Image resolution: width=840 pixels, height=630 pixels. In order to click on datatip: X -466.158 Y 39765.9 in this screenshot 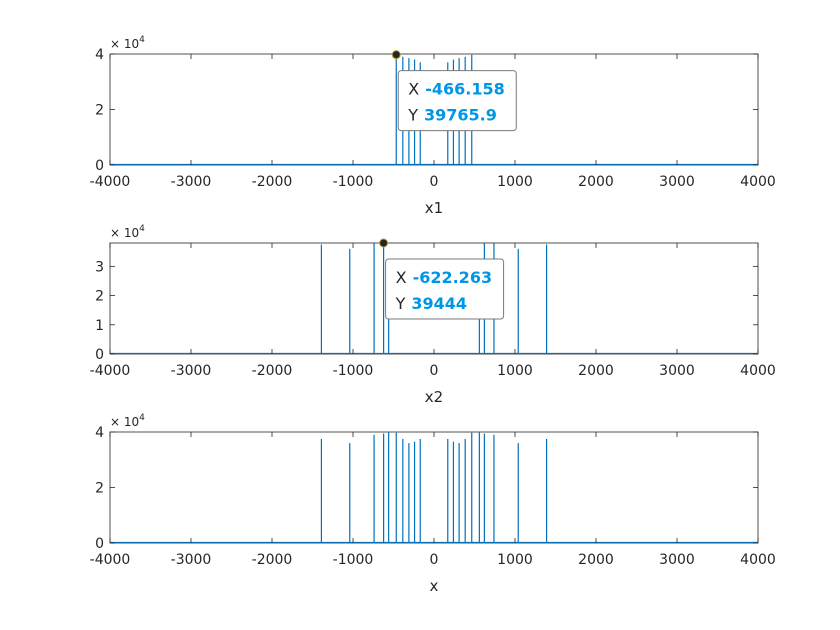, I will do `click(454, 91)`.